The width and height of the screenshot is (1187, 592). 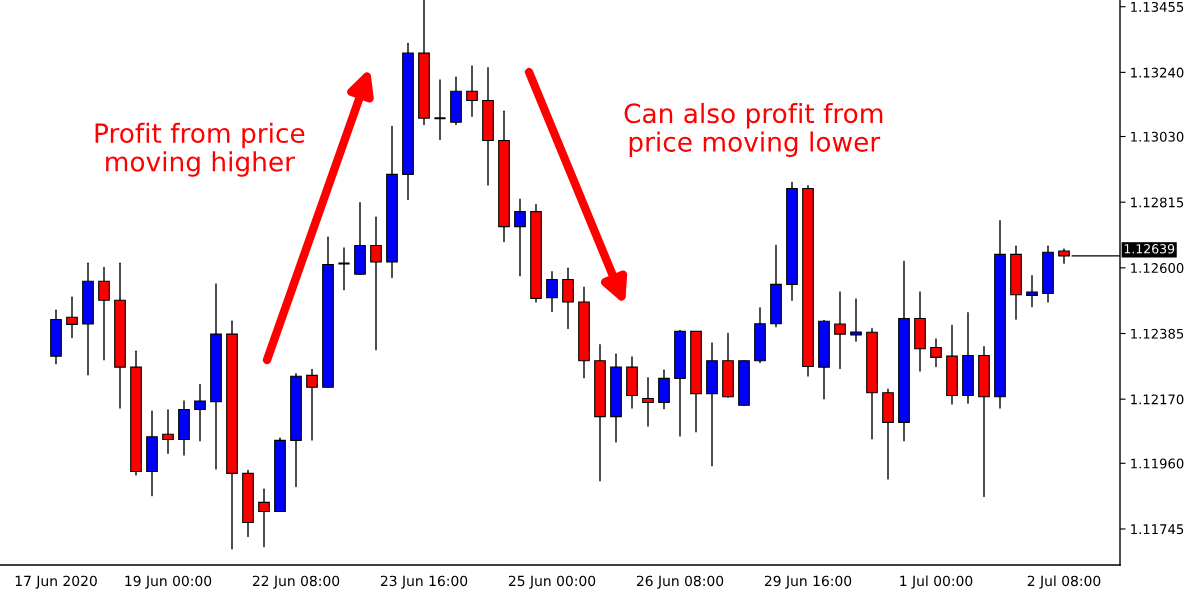 I want to click on x-tick-label: 19 Jun 00:00, so click(x=168, y=582).